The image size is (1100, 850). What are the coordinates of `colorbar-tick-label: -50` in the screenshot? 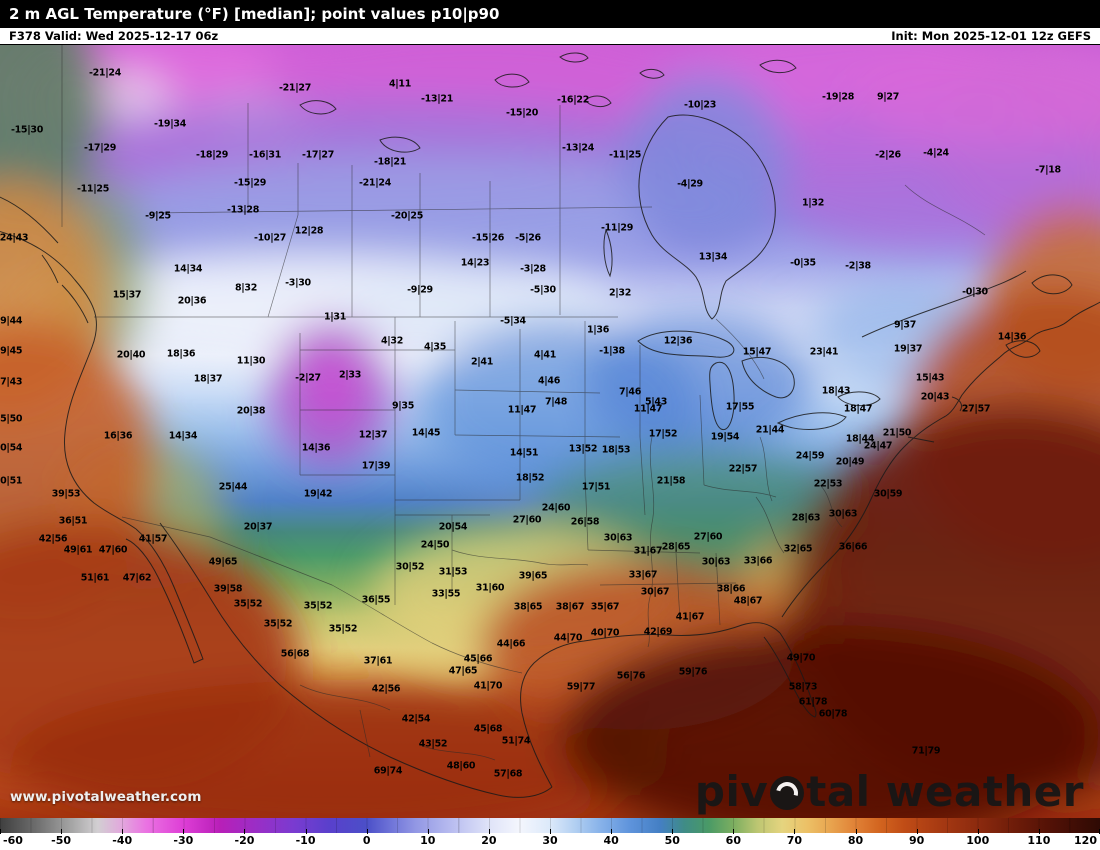 It's located at (61, 840).